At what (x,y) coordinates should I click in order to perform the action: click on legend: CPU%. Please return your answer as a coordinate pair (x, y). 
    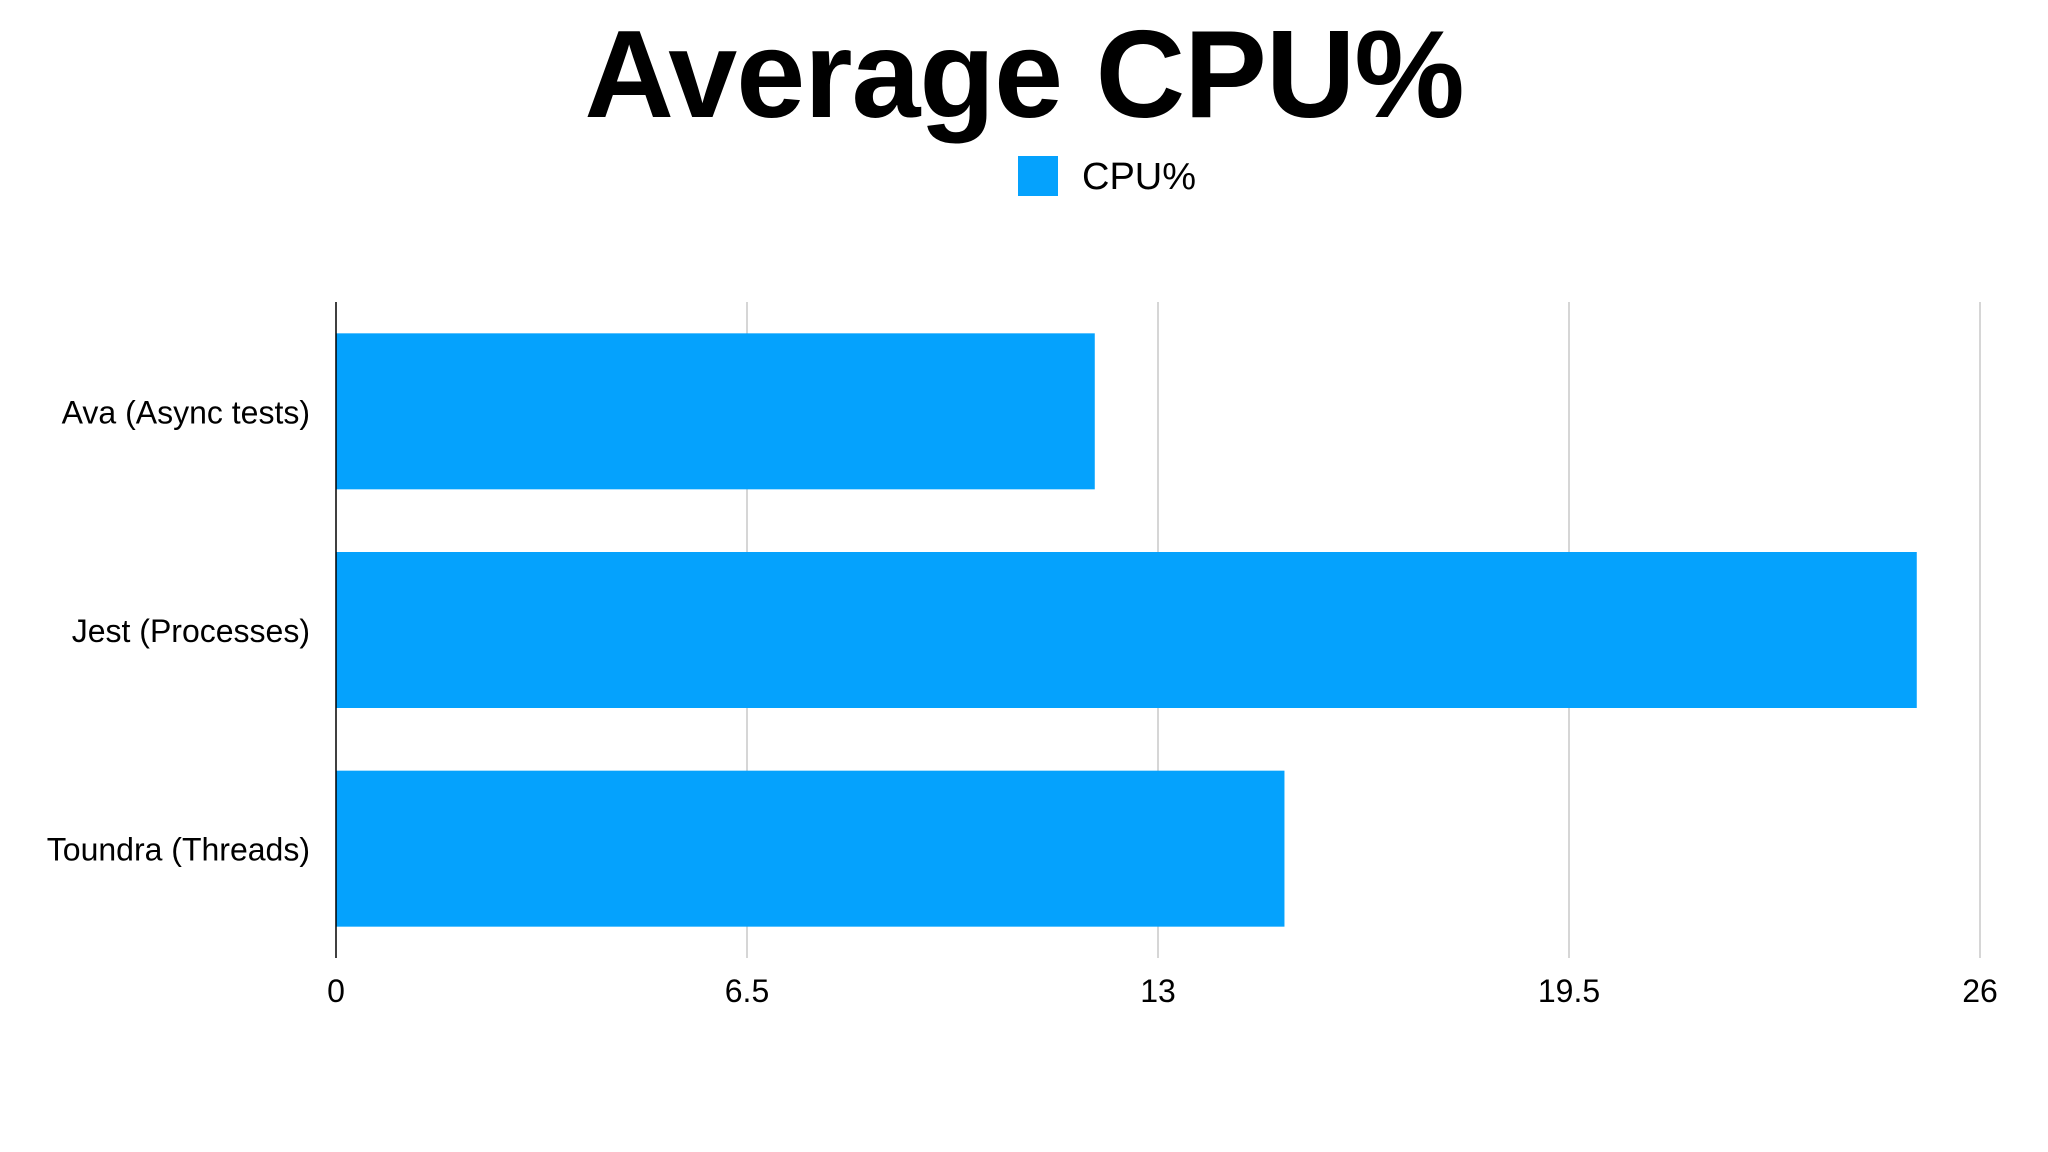
    Looking at the image, I should click on (1107, 177).